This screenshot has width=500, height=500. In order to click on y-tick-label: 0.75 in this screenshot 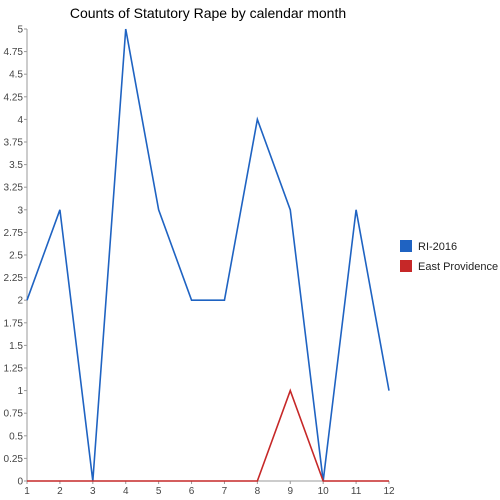, I will do `click(14, 414)`.